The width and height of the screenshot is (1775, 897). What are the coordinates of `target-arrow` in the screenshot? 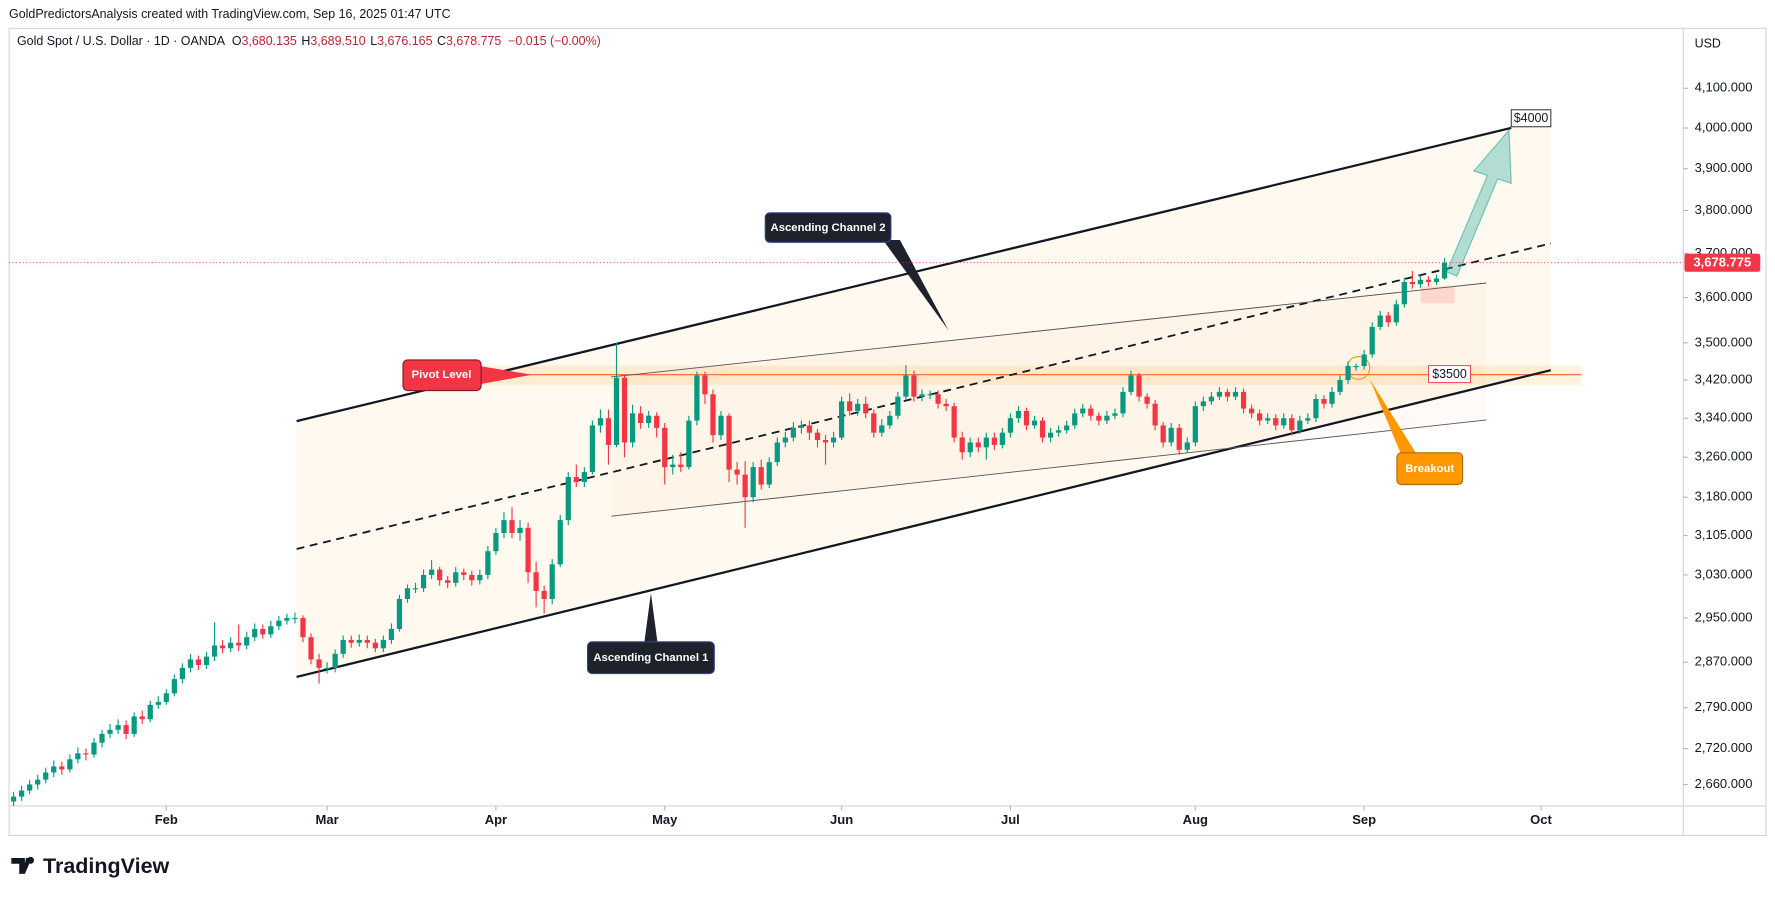 It's located at (1478, 202).